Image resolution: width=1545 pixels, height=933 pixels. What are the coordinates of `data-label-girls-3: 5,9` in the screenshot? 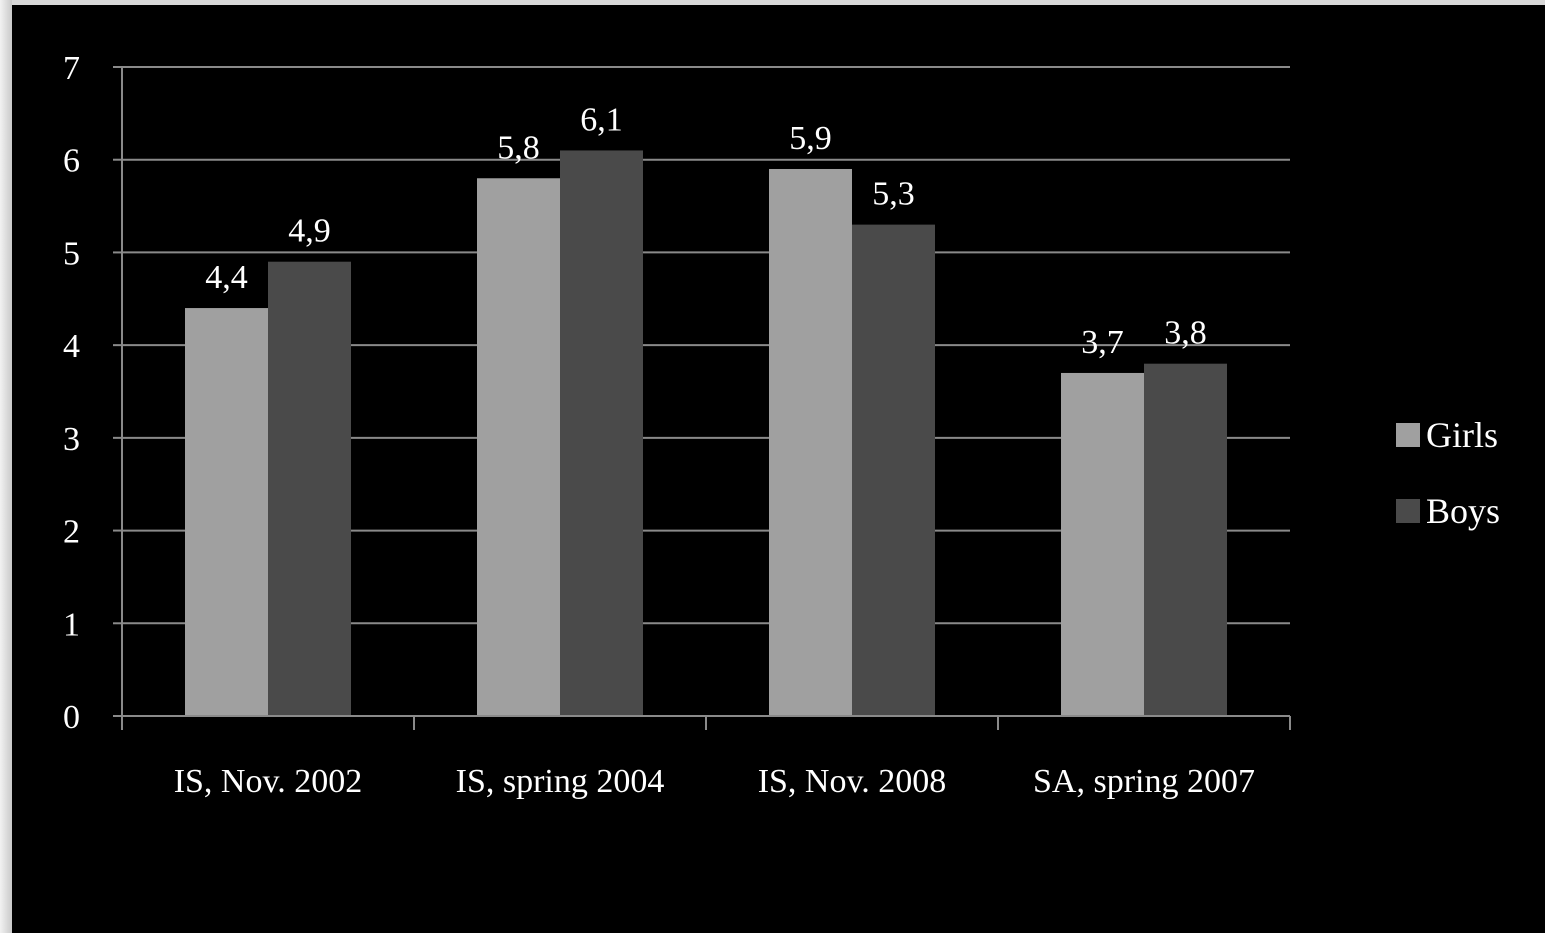 It's located at (810, 138).